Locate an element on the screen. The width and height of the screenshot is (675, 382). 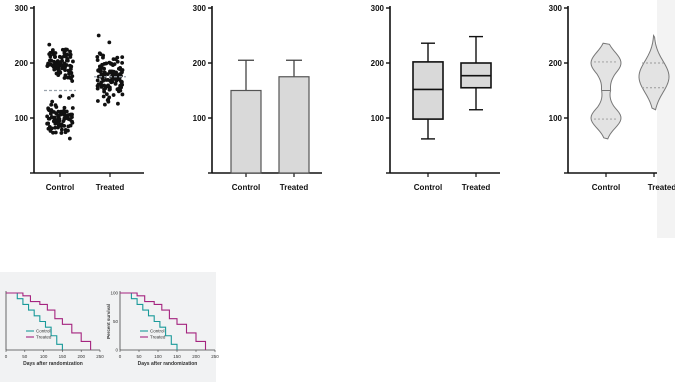
survival-curve-treated is located at coordinates (163, 321).